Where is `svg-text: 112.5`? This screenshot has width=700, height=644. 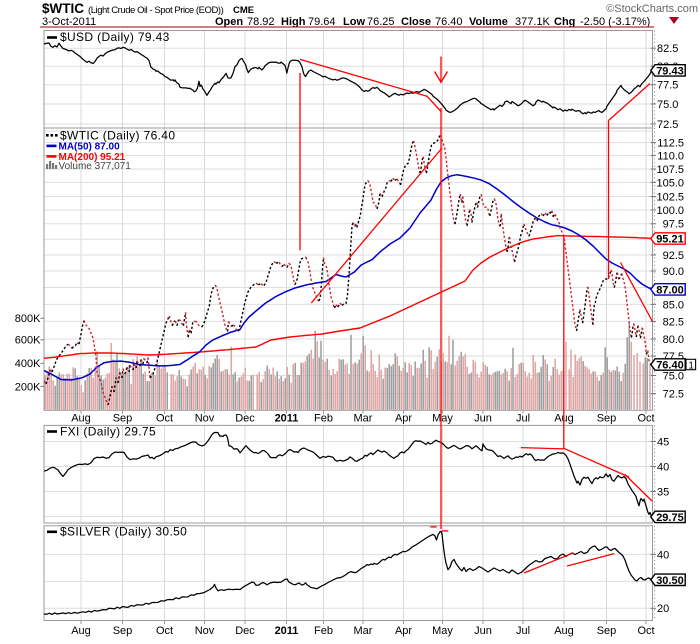
svg-text: 112.5 is located at coordinates (670, 144).